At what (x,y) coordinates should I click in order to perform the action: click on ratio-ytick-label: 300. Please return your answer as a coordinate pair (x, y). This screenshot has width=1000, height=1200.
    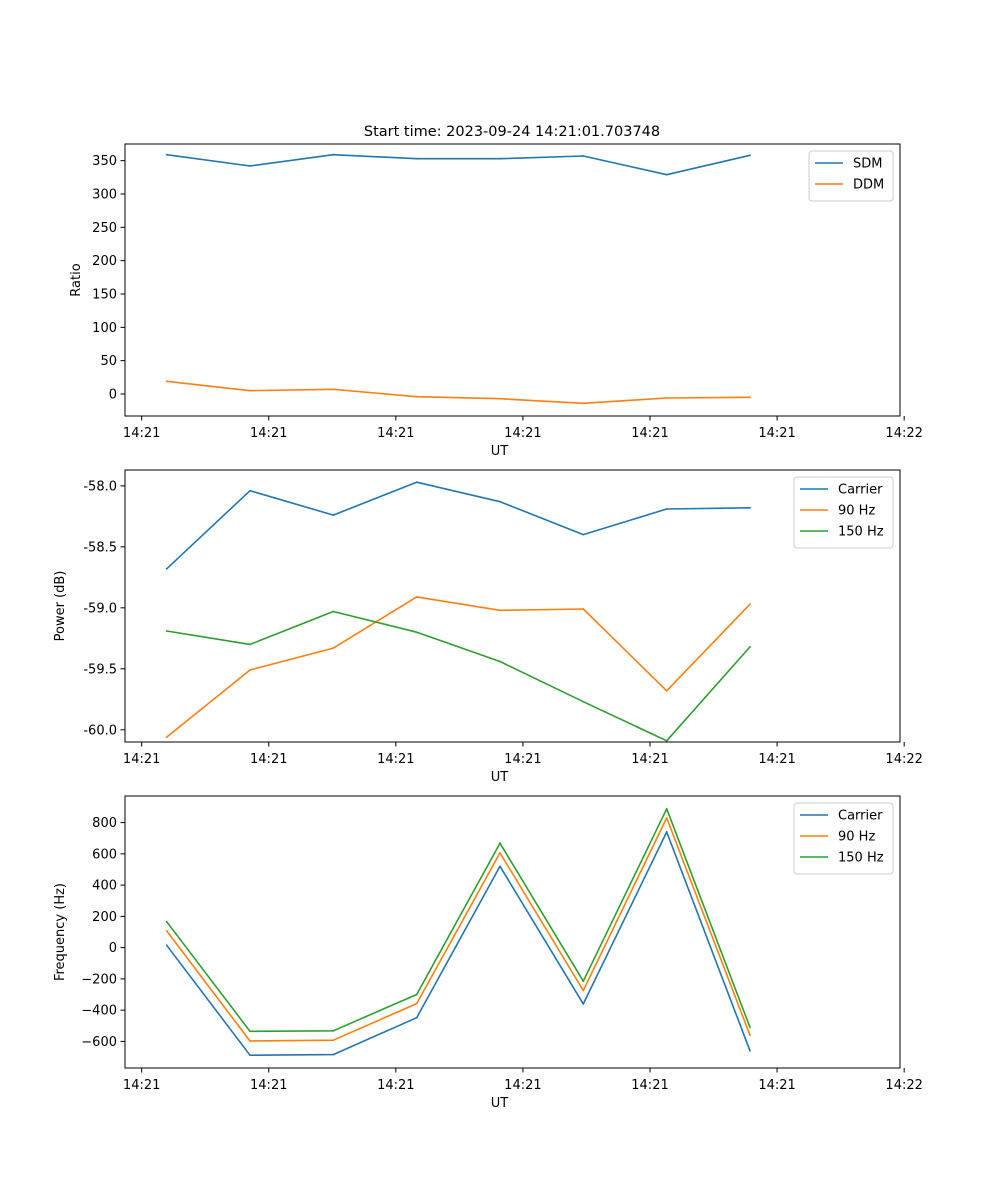
    Looking at the image, I should click on (104, 195).